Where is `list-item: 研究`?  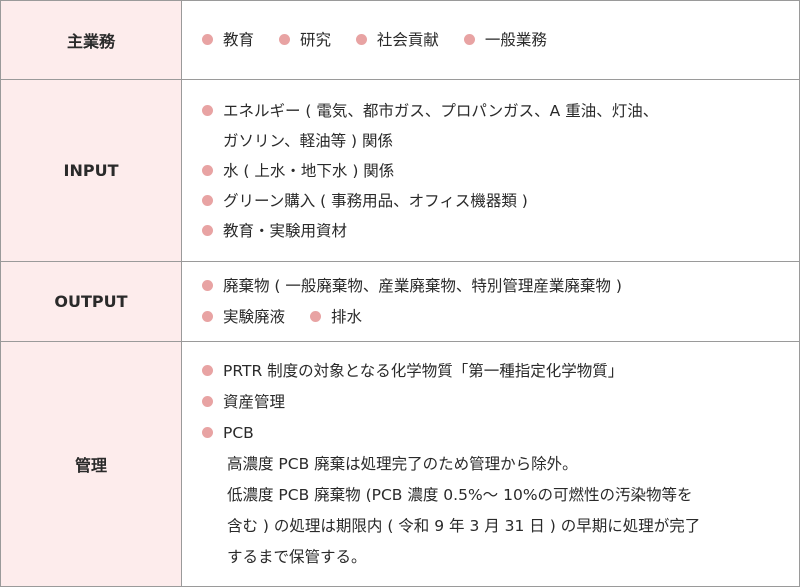 list-item: 研究 is located at coordinates (304, 40).